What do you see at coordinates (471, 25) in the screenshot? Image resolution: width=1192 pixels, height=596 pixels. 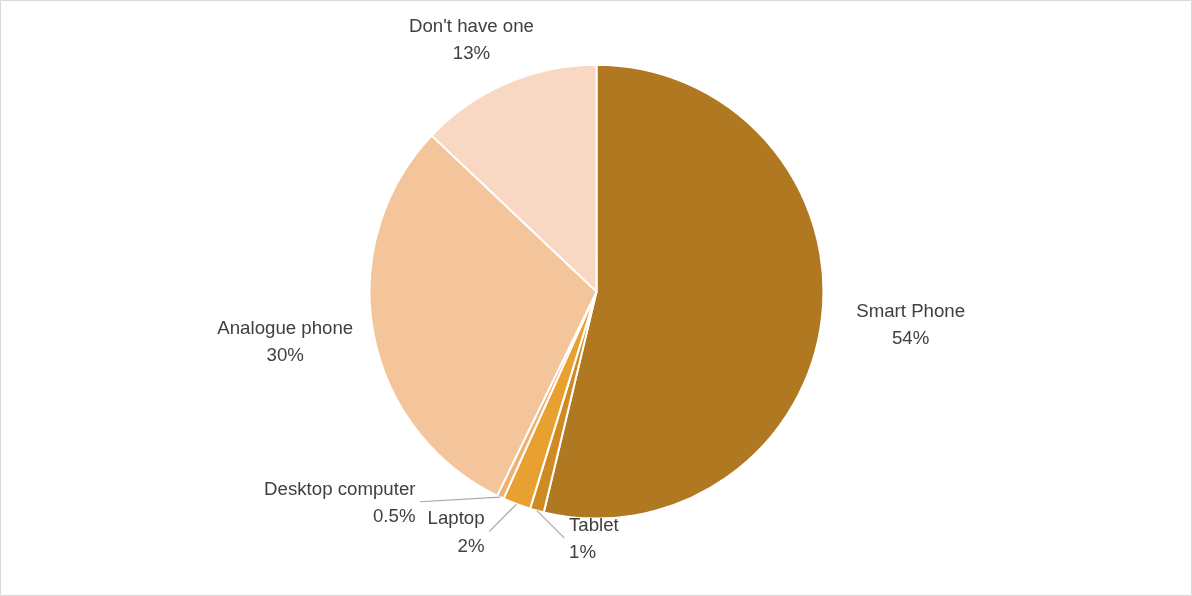 I see `slice-label: Don't have one` at bounding box center [471, 25].